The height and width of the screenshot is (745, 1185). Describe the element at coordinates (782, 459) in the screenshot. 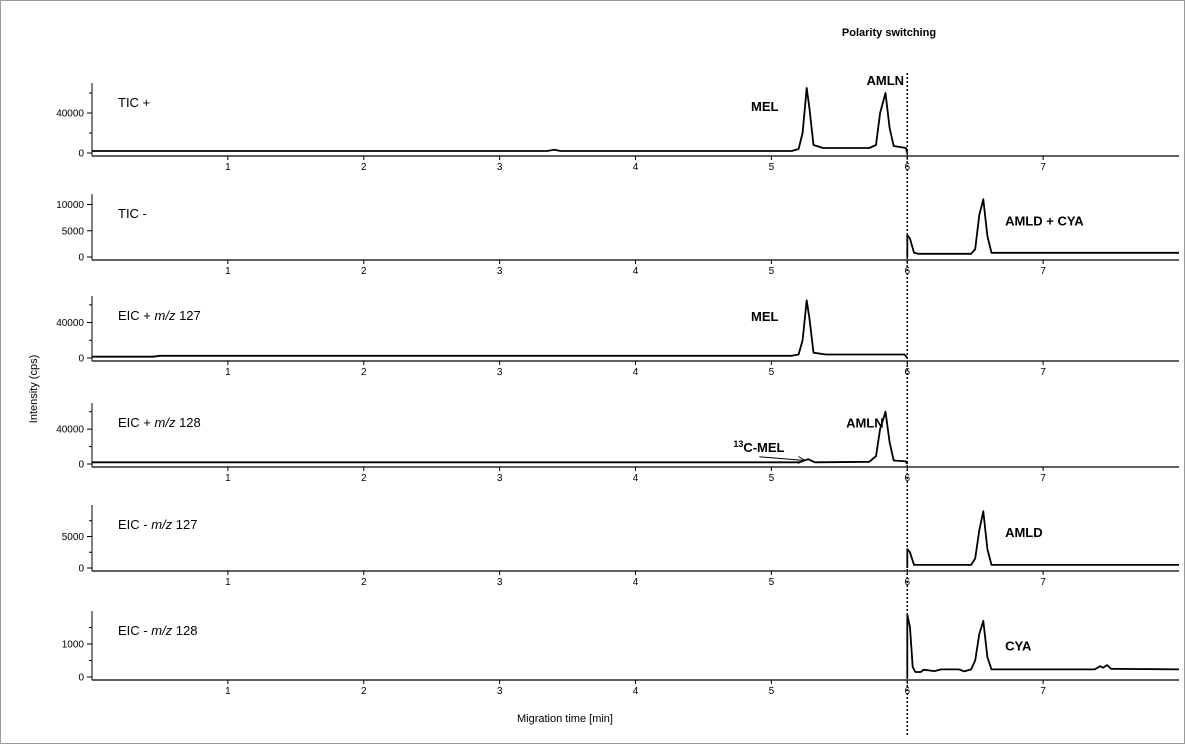

I see `panel-4-annotation-arrow` at that location.